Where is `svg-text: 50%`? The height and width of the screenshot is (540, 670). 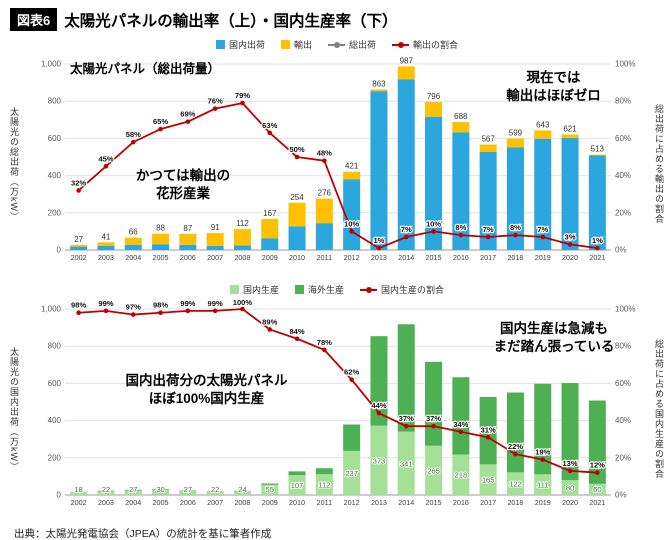 svg-text: 50% is located at coordinates (296, 149).